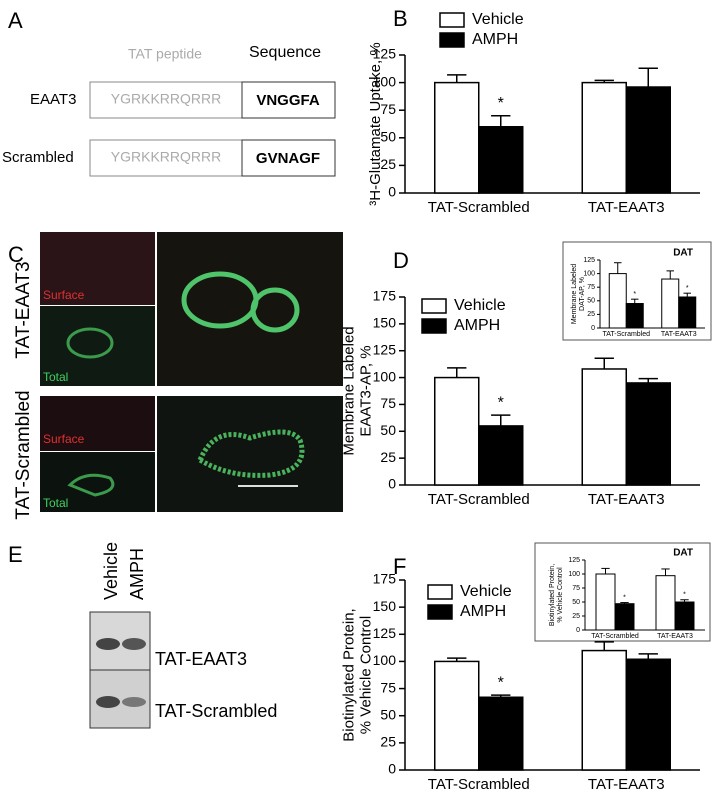  I want to click on panel-label: B, so click(400, 18).